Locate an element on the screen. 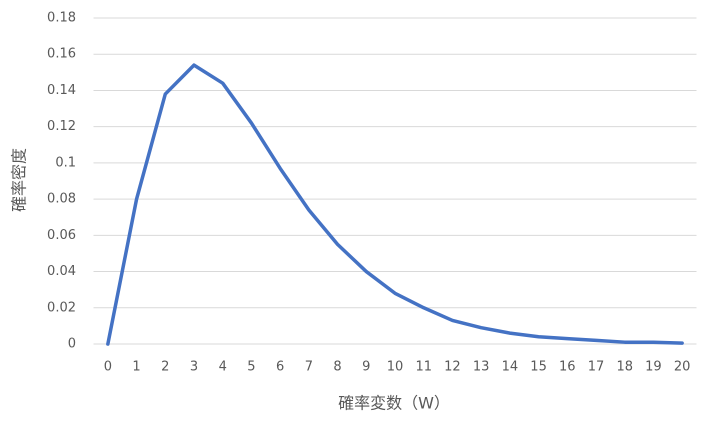  x-tick-label: 2 is located at coordinates (165, 367).